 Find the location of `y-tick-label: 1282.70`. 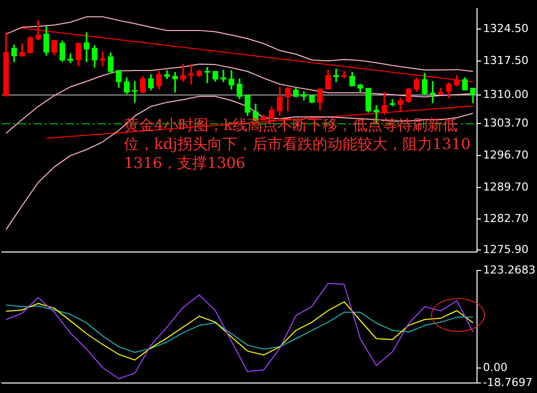

y-tick-label: 1282.70 is located at coordinates (505, 219).